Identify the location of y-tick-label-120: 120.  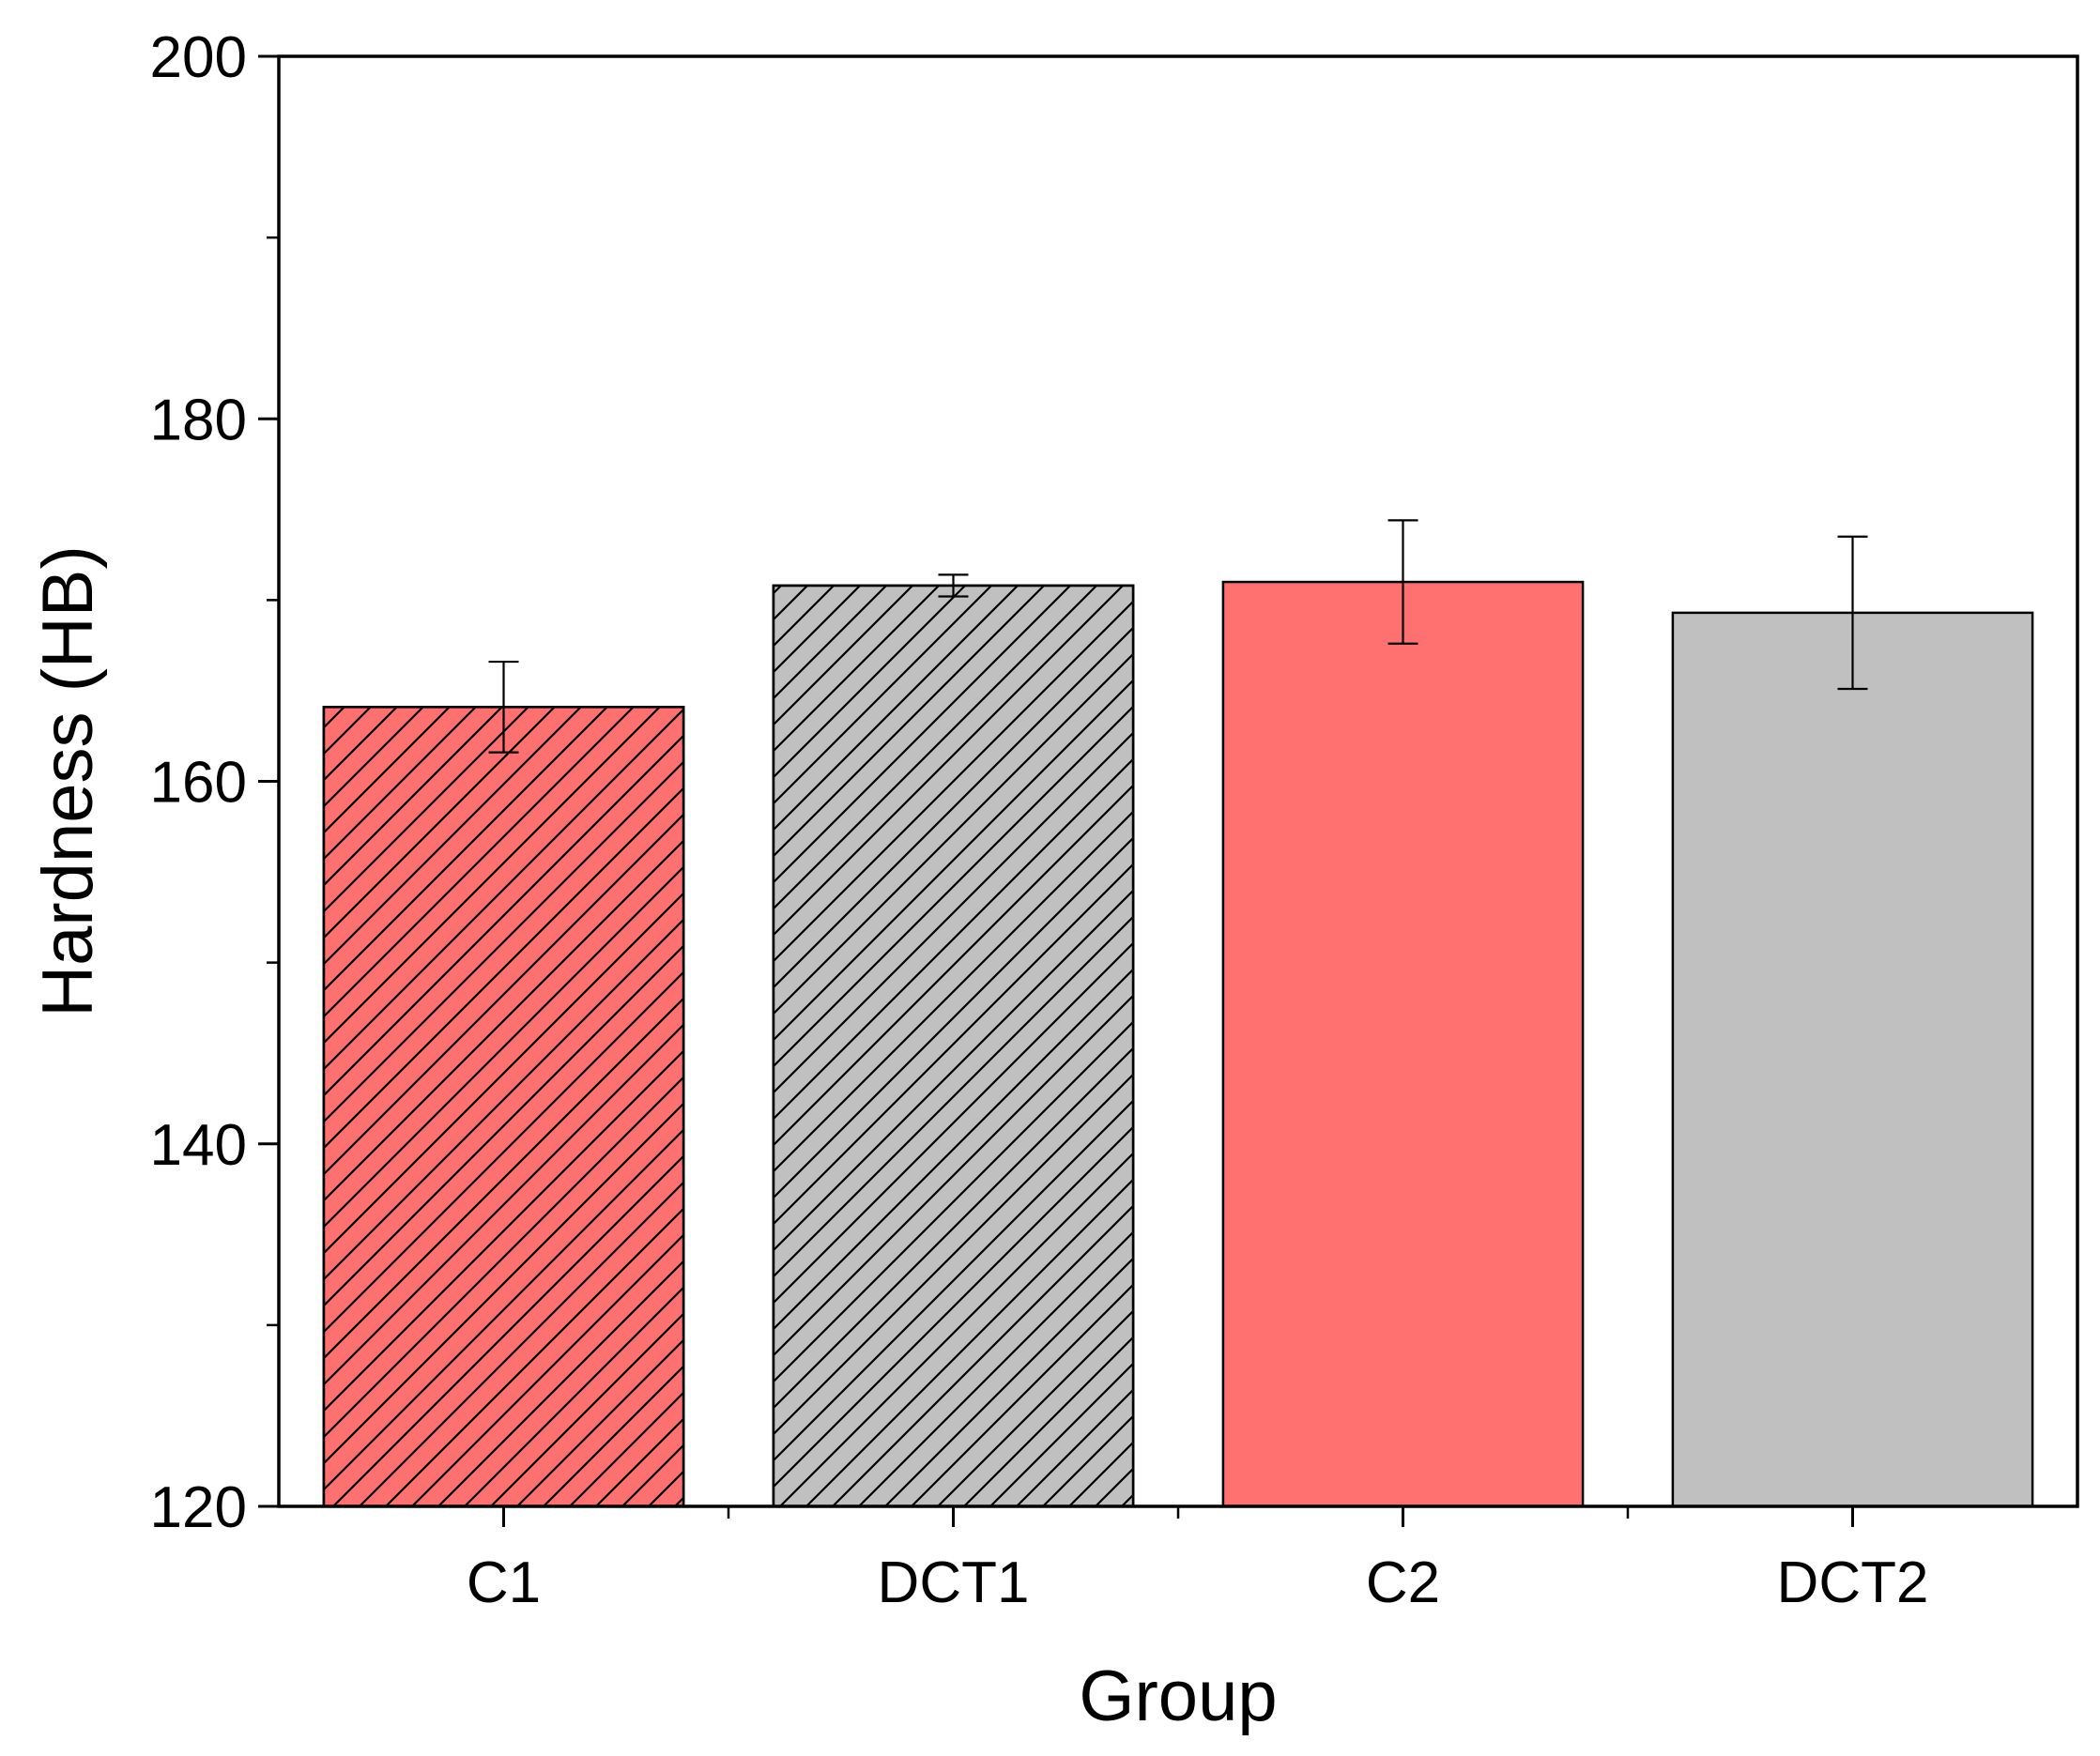
(198, 1508).